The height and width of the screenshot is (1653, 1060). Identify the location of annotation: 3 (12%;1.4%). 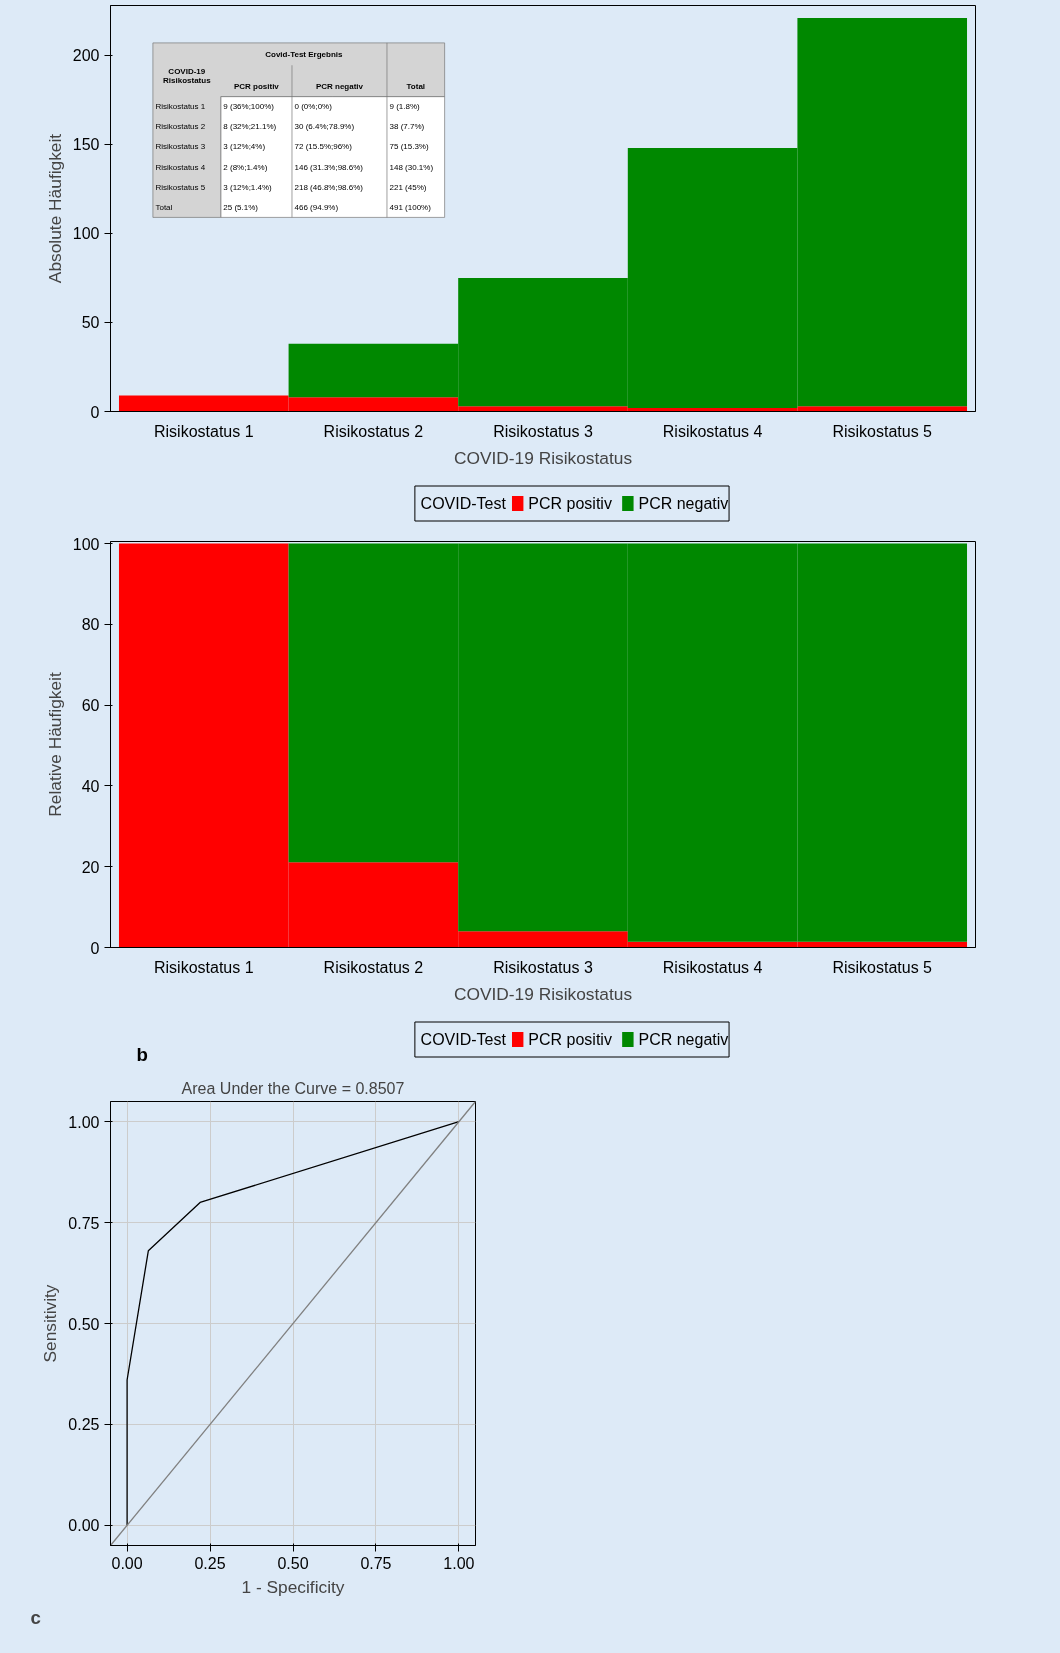
(248, 187).